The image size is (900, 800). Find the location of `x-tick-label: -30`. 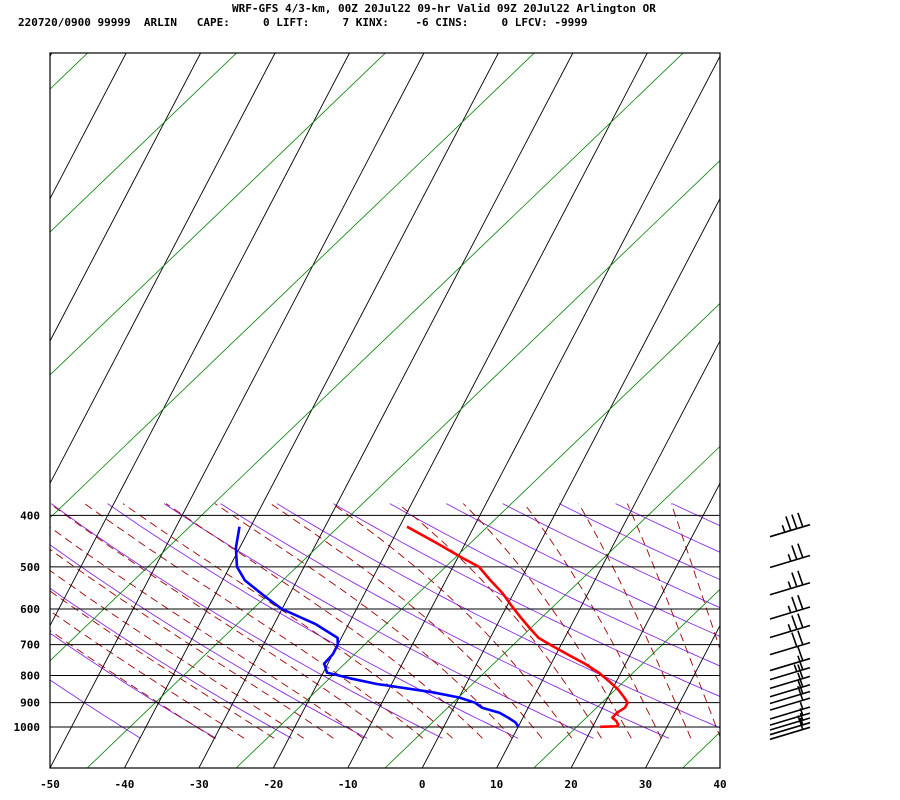

x-tick-label: -30 is located at coordinates (199, 784).